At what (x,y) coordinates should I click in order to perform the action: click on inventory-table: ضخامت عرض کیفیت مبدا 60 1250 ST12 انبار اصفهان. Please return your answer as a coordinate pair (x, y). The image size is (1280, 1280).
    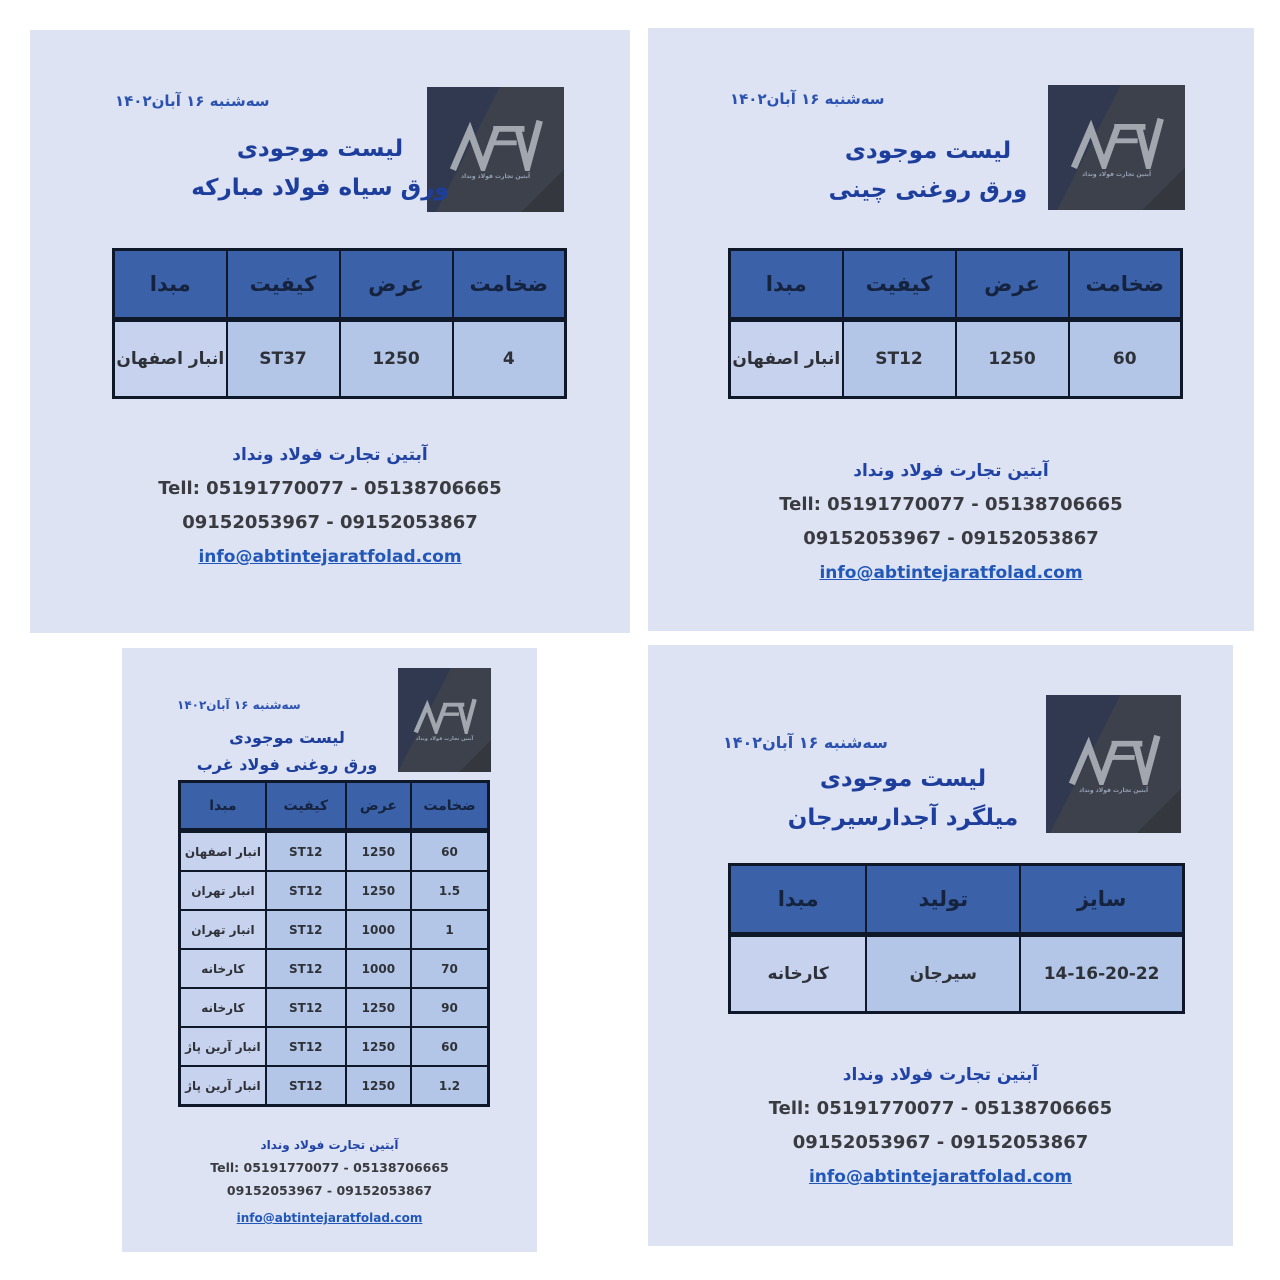
    Looking at the image, I should click on (955, 323).